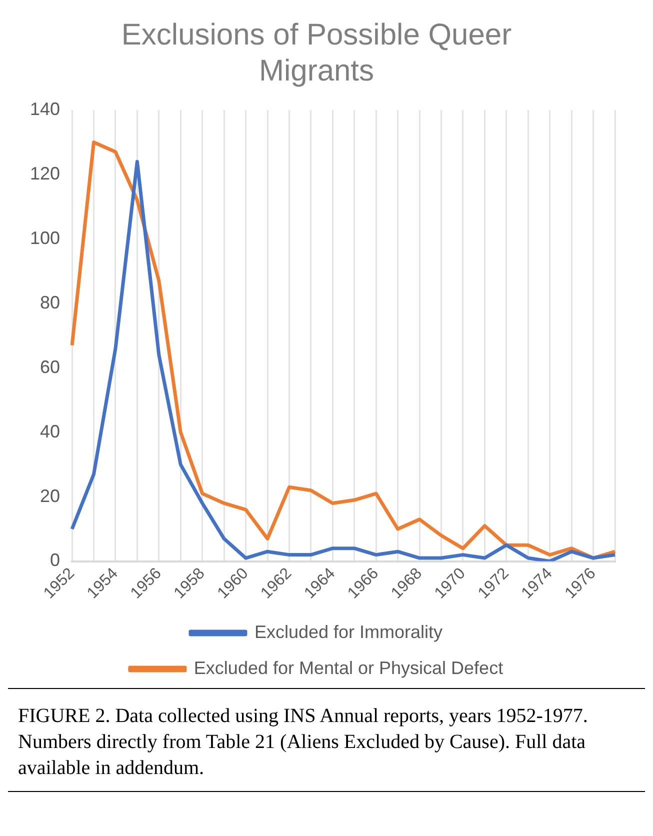 The width and height of the screenshot is (653, 836). What do you see at coordinates (316, 53) in the screenshot?
I see `chart-title: Exclusions of Possible Queer Migrants` at bounding box center [316, 53].